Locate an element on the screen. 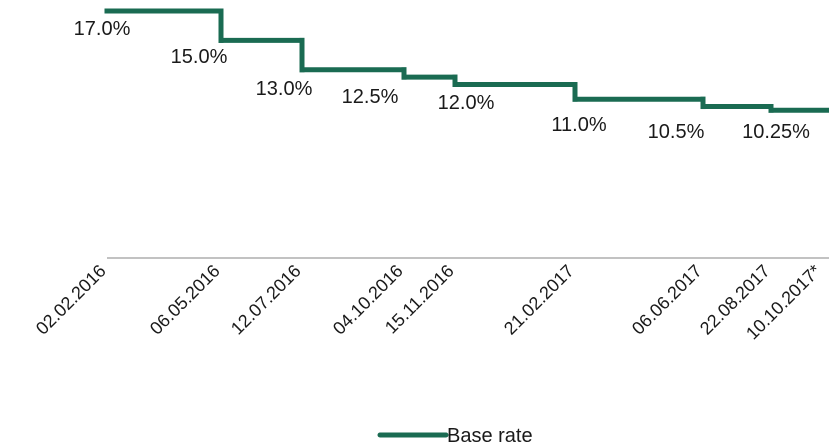 This screenshot has width=829, height=446. x-tick-label: 06.05.2016 is located at coordinates (185, 300).